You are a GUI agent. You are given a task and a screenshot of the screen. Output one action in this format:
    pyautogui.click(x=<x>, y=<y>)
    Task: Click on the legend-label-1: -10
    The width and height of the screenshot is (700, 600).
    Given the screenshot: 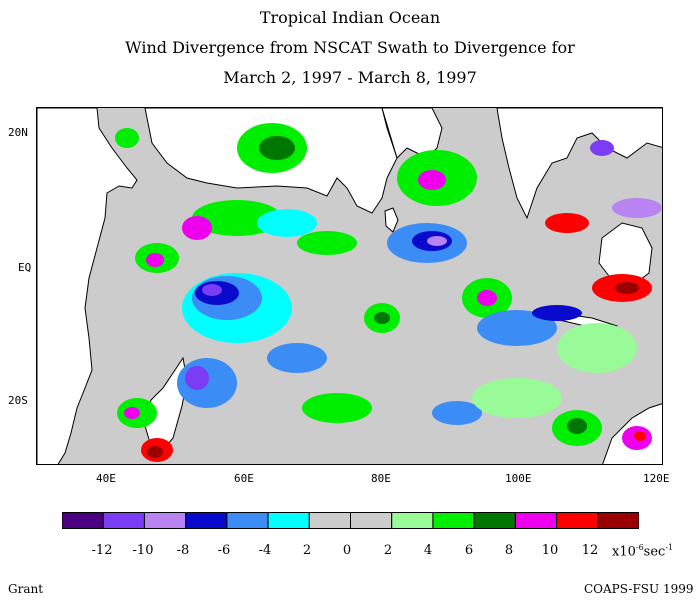 What is the action you would take?
    pyautogui.click(x=143, y=550)
    